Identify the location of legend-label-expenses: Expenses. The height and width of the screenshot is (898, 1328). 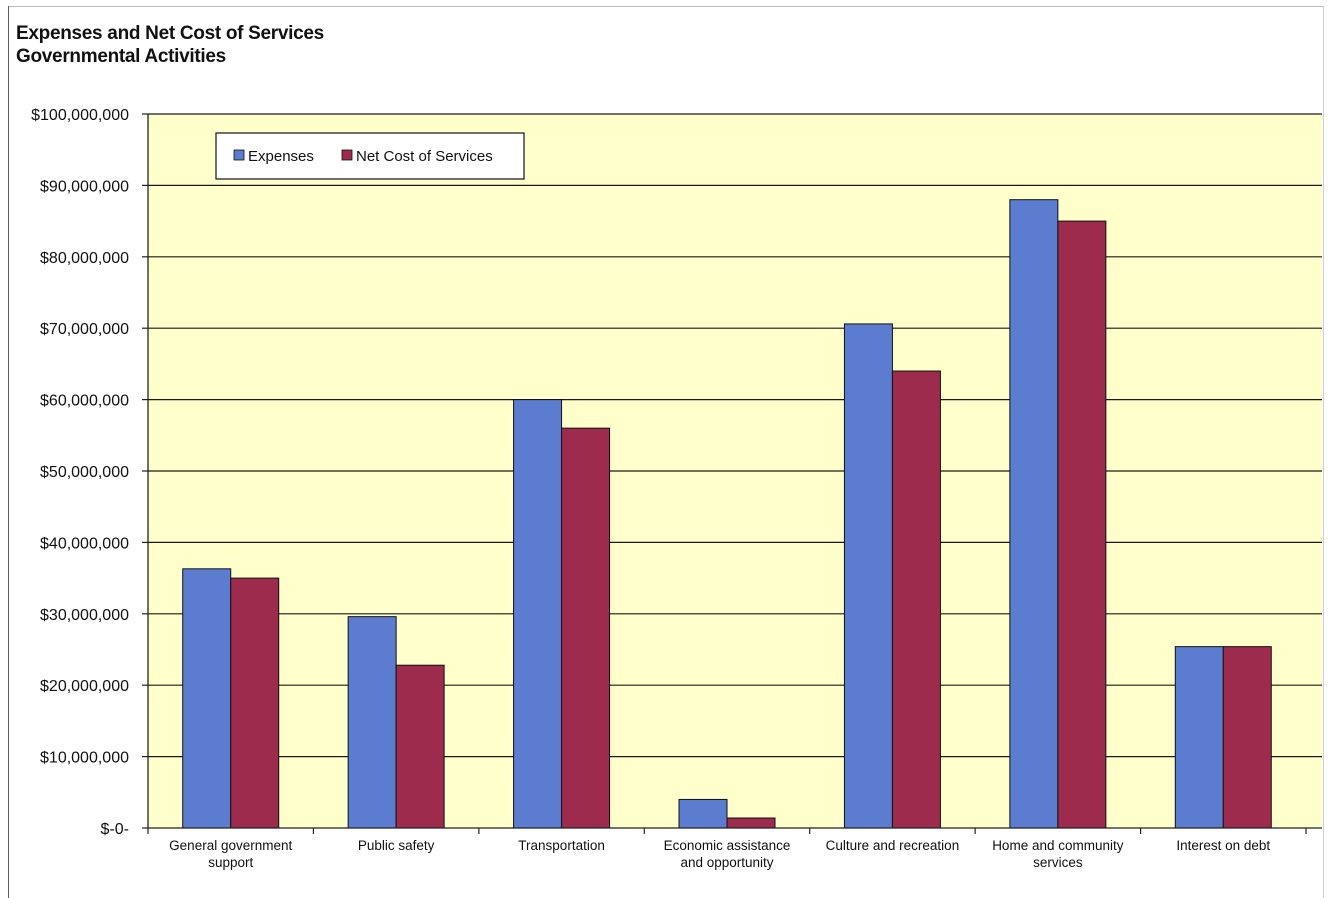
(281, 156).